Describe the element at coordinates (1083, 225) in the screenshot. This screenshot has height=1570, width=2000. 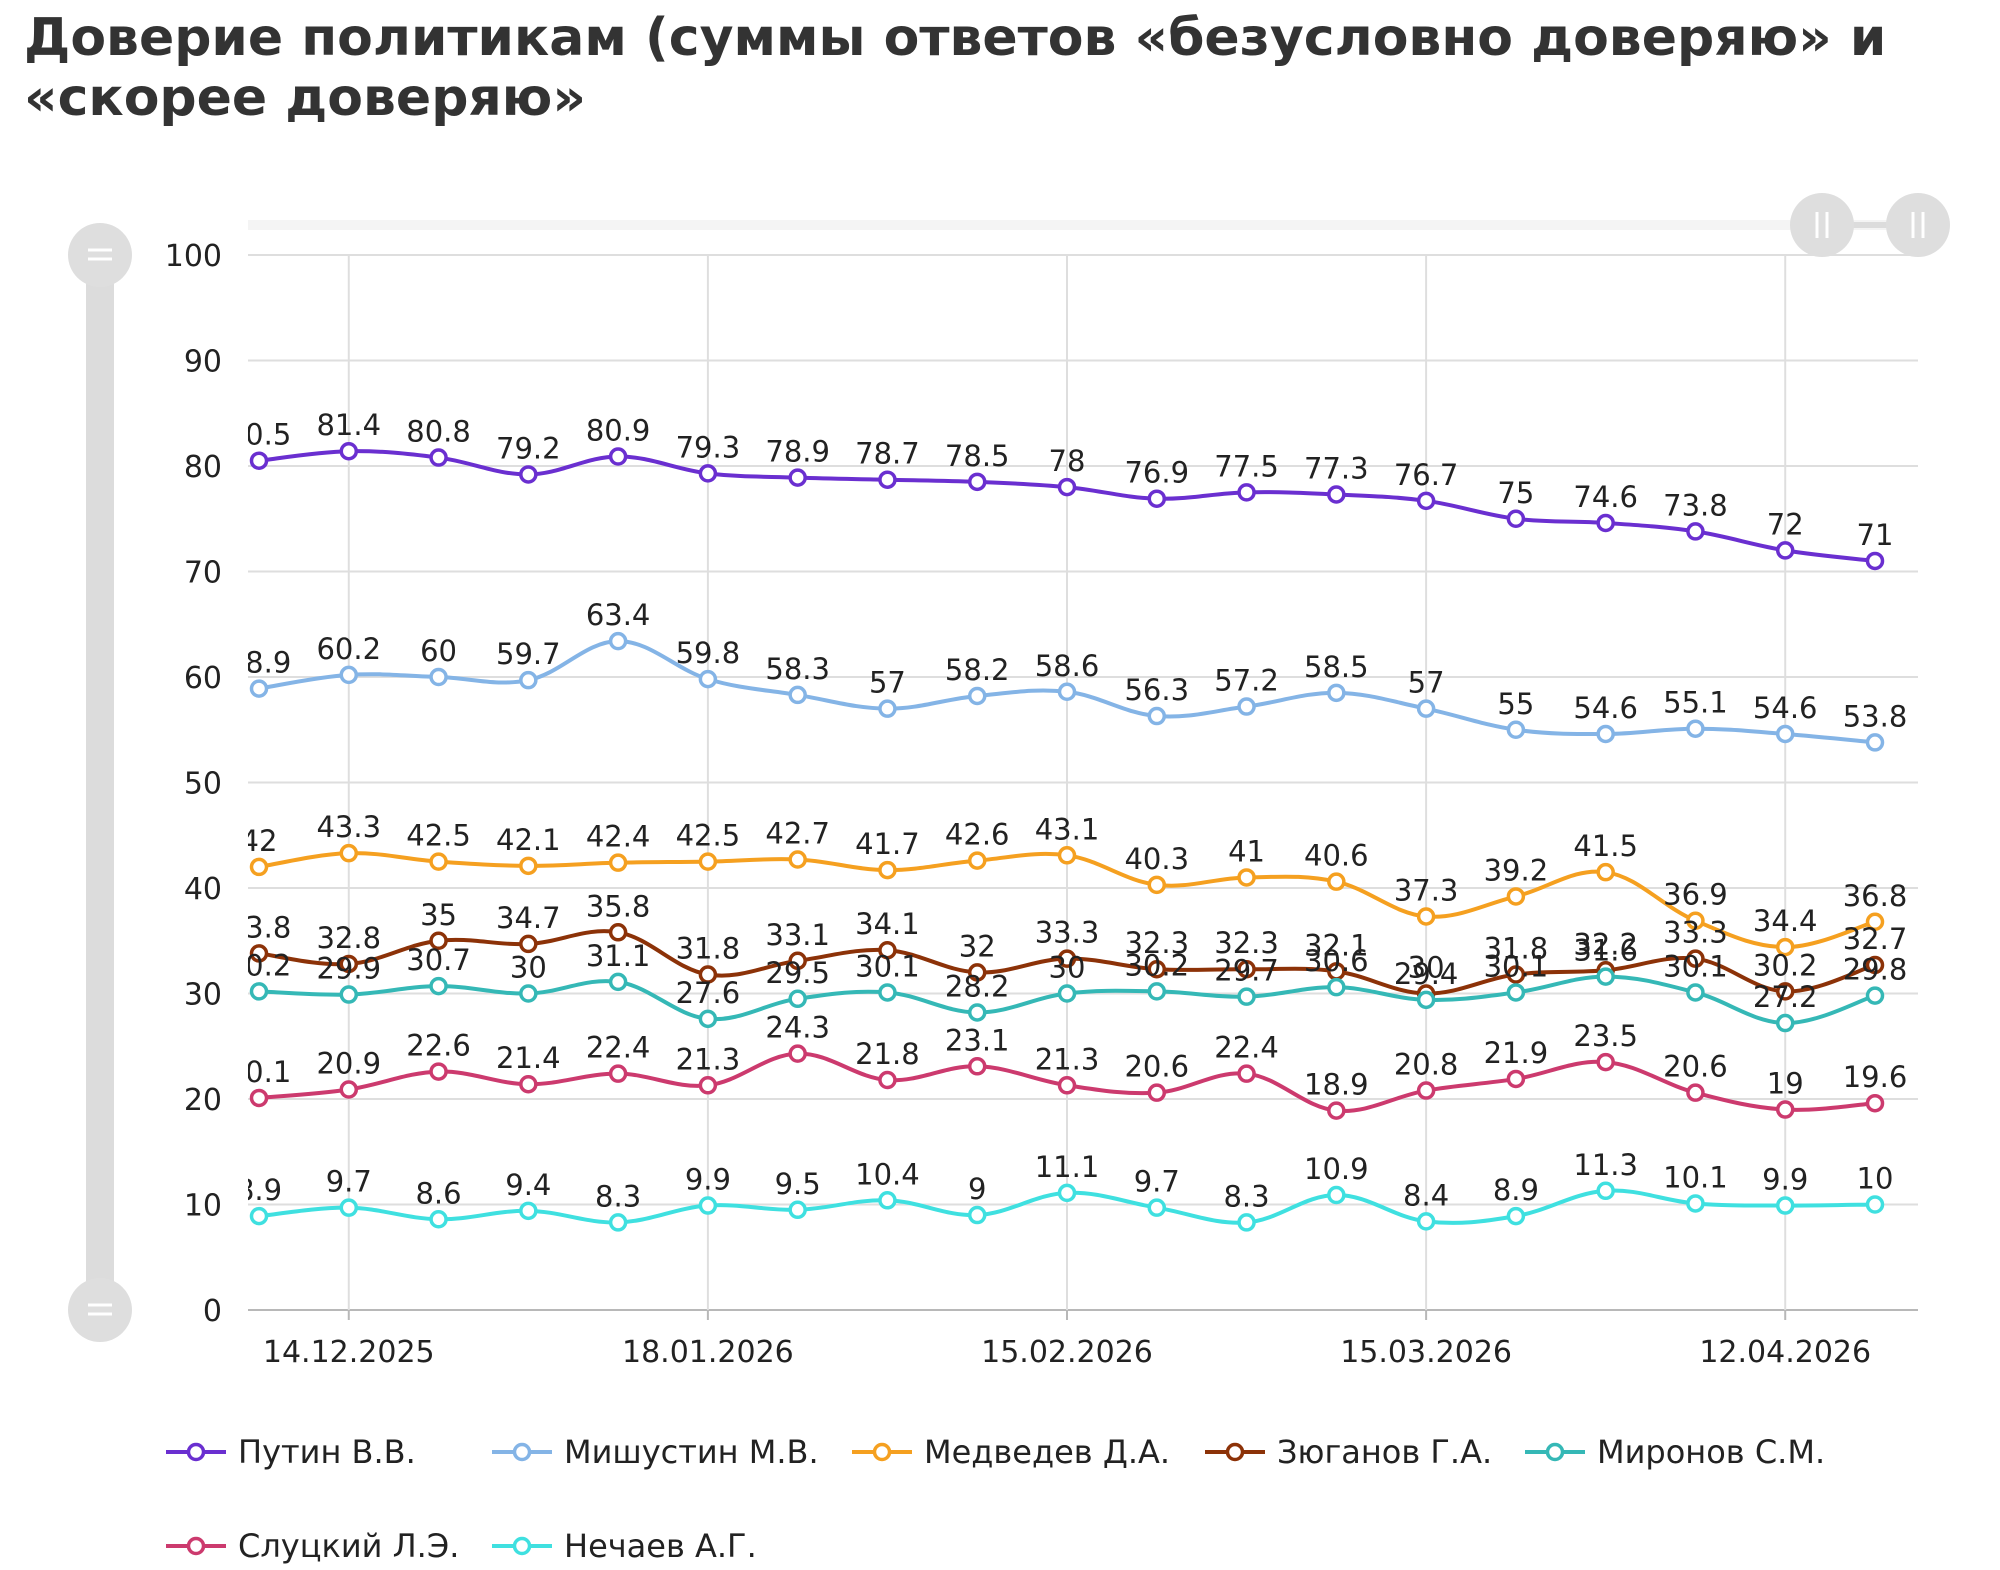
I see `horizontal-slider-track` at that location.